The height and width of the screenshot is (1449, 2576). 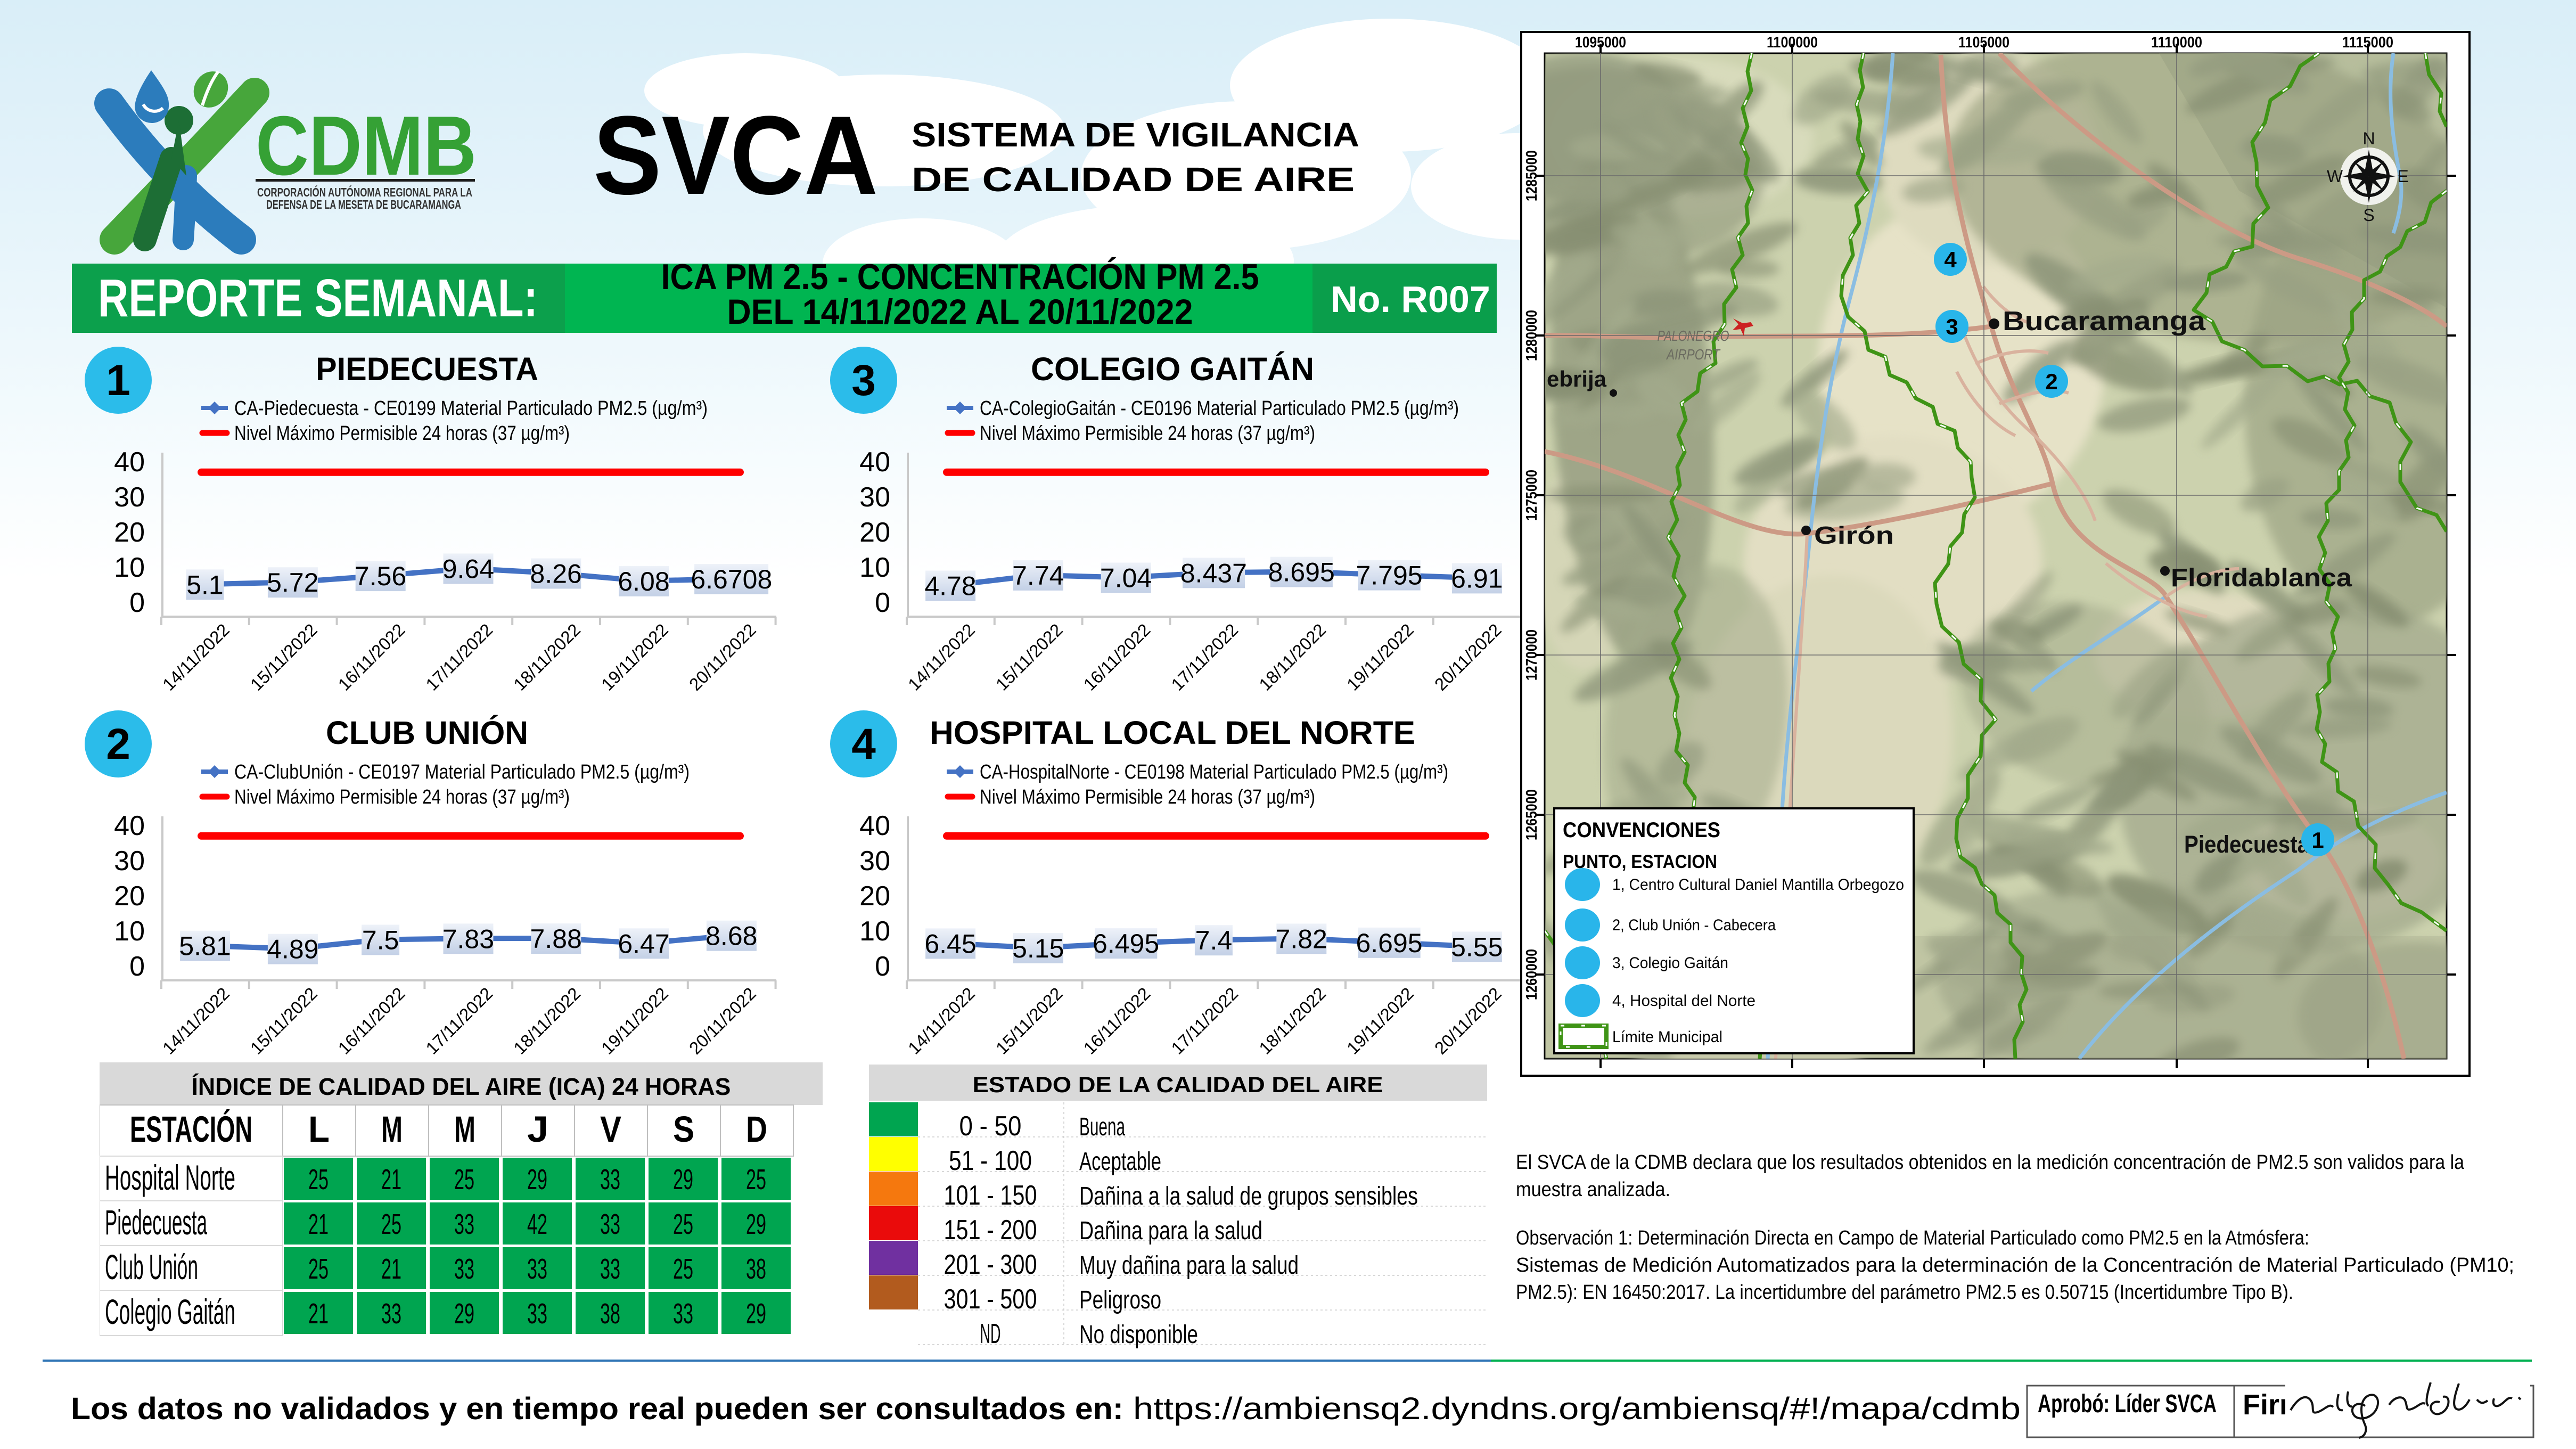 I want to click on svg-text: 6.495, so click(x=1126, y=944).